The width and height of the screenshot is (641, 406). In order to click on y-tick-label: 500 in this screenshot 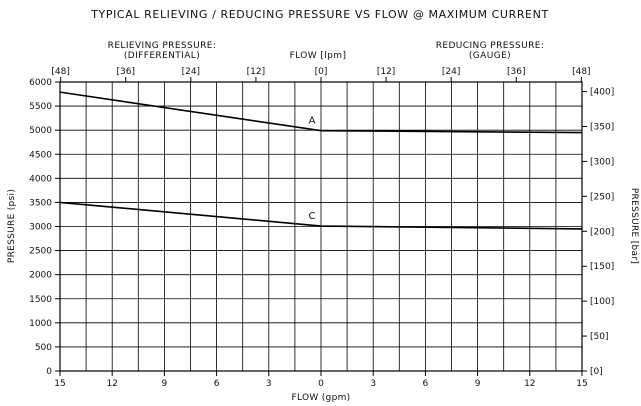, I will do `click(43, 348)`.